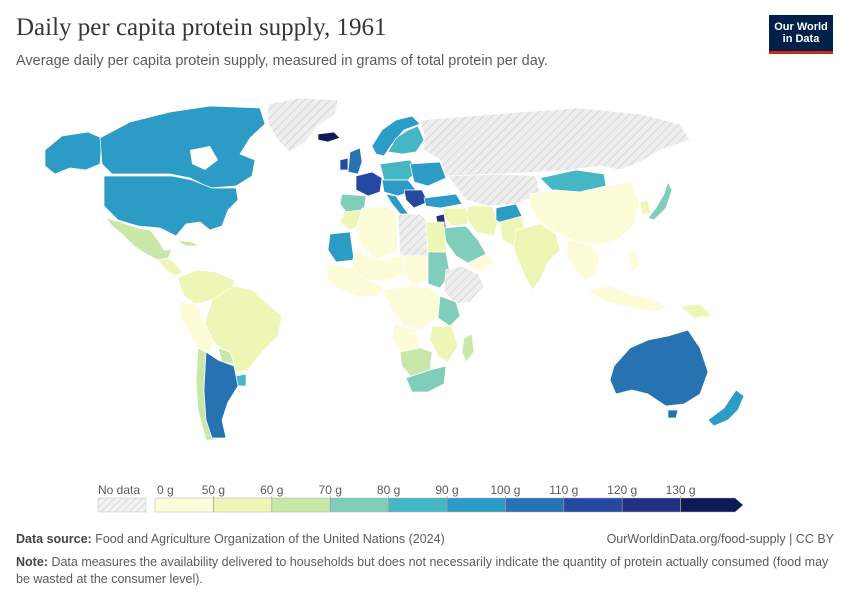  Describe the element at coordinates (659, 368) in the screenshot. I see `country-australia` at that location.